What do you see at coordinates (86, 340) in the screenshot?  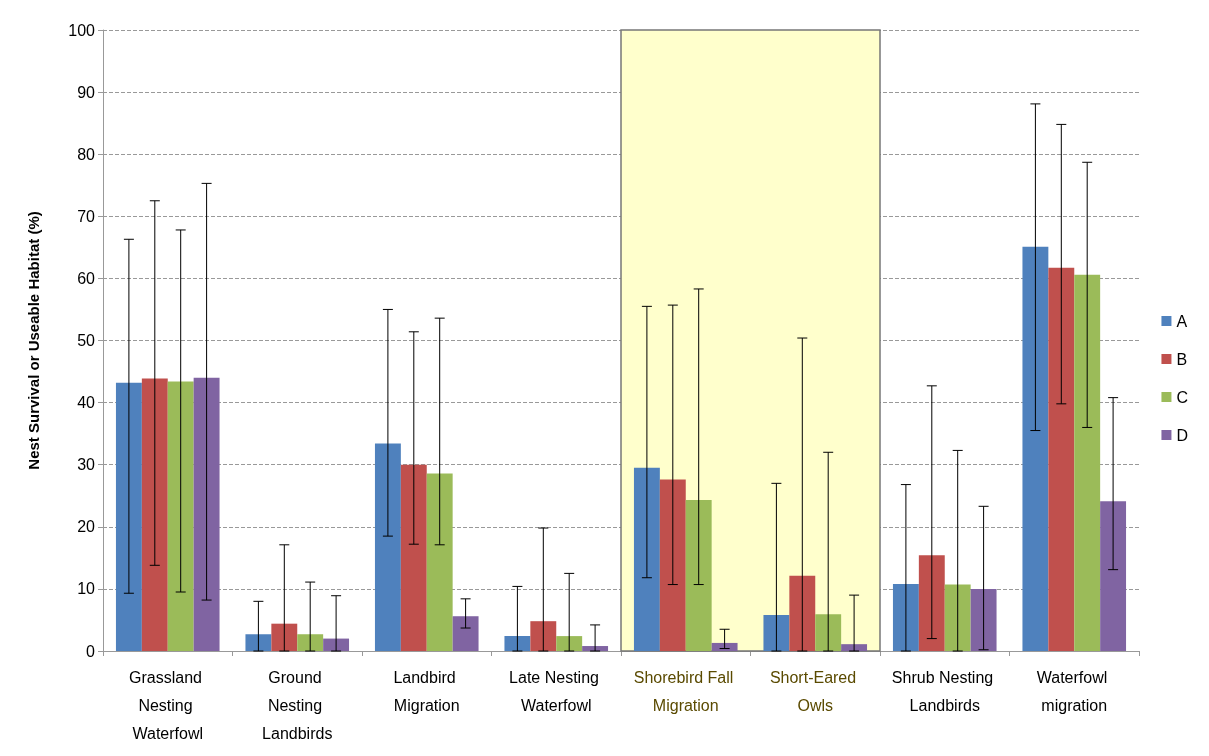 I see `y-tick-label: 50` at bounding box center [86, 340].